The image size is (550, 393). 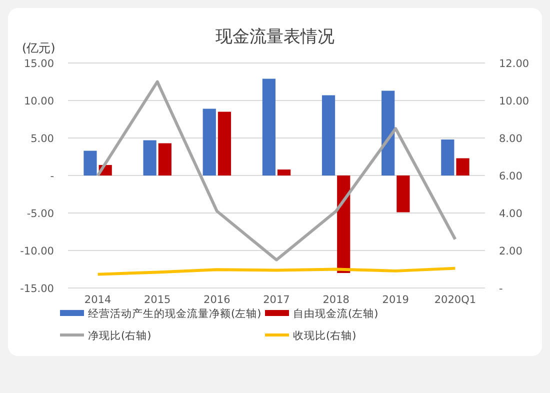 I want to click on legend-label: 自由现金流(左轴), so click(x=335, y=313).